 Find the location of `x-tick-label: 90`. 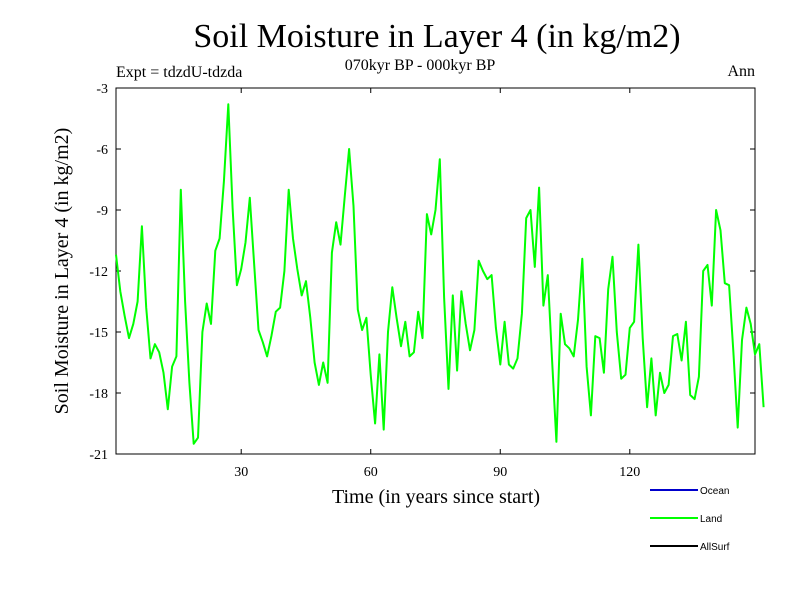

x-tick-label: 90 is located at coordinates (500, 472).